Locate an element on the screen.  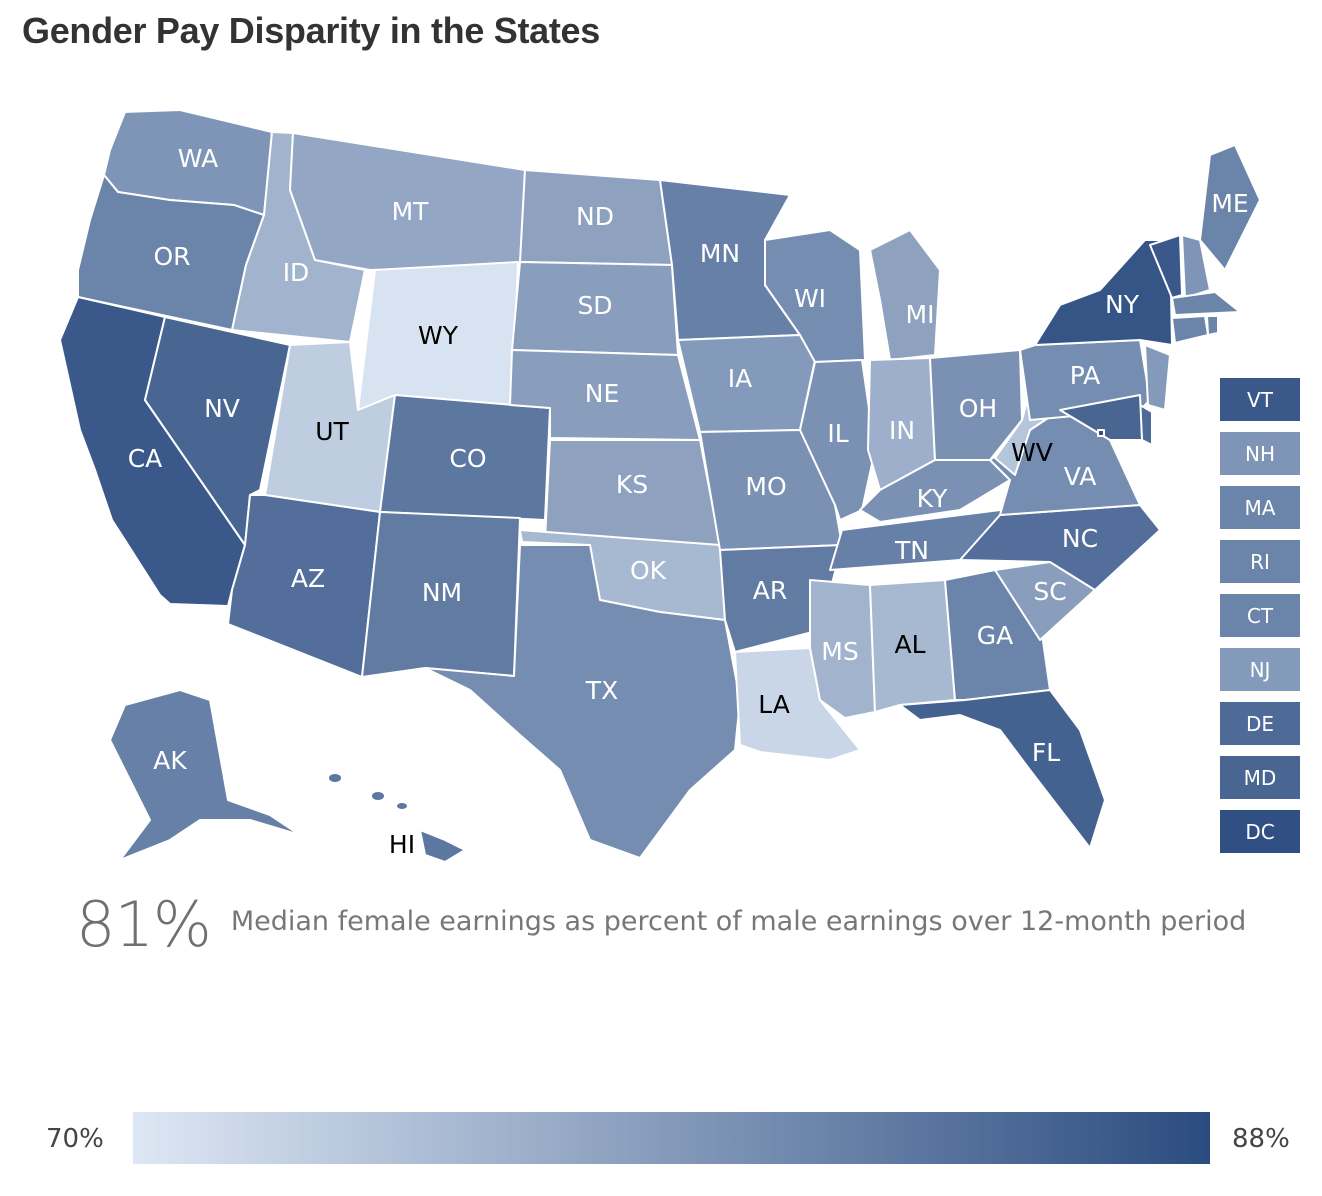
state-ct is located at coordinates (1190, 329).